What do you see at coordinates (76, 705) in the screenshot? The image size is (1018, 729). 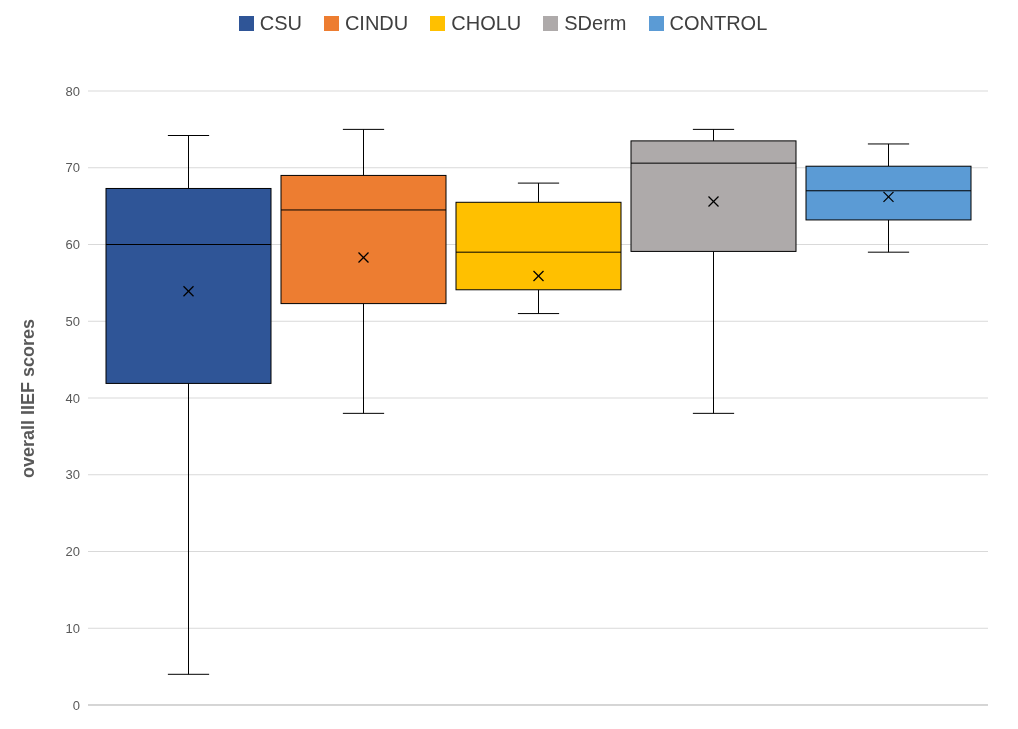 I see `y-tick-label: 0` at bounding box center [76, 705].